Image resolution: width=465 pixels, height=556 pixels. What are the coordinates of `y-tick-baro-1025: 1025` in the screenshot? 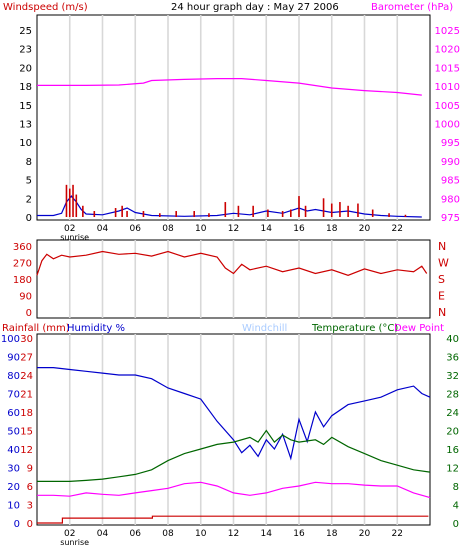 It's located at (447, 31).